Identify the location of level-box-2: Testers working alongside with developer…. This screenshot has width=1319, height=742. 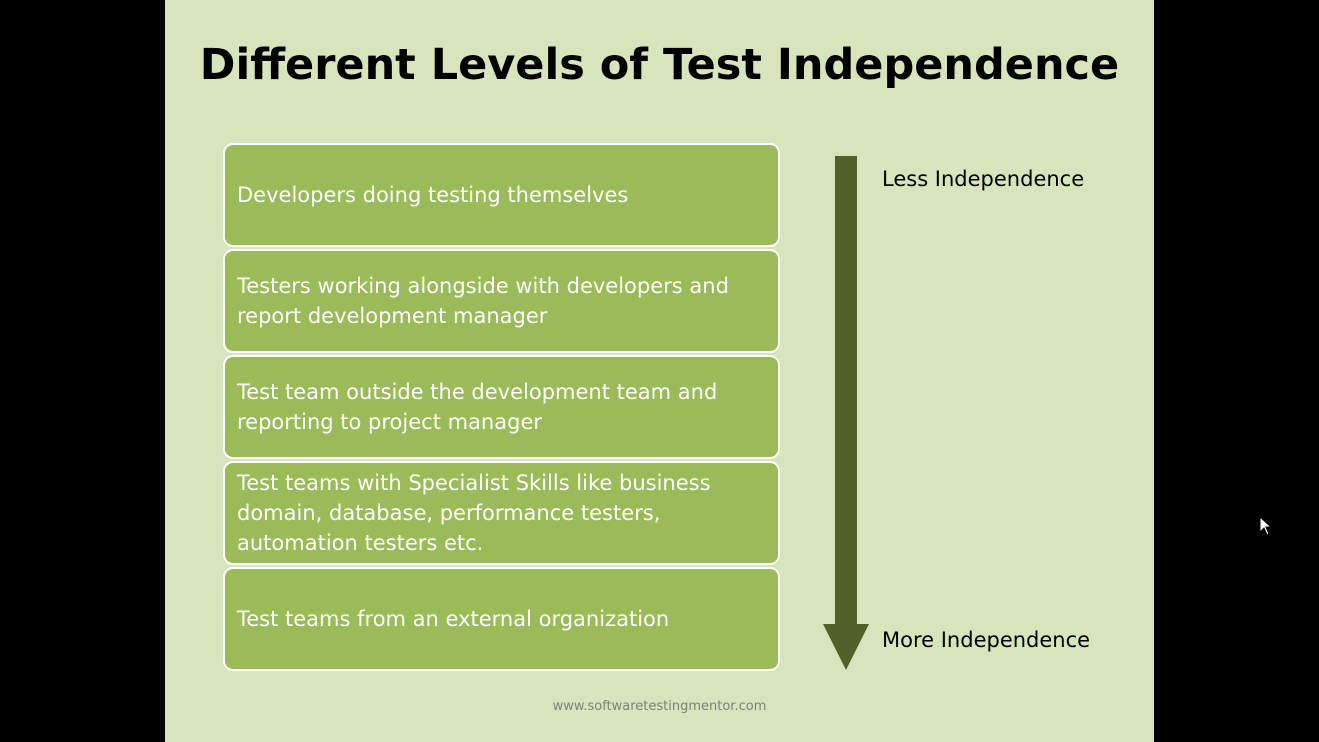
(501, 301).